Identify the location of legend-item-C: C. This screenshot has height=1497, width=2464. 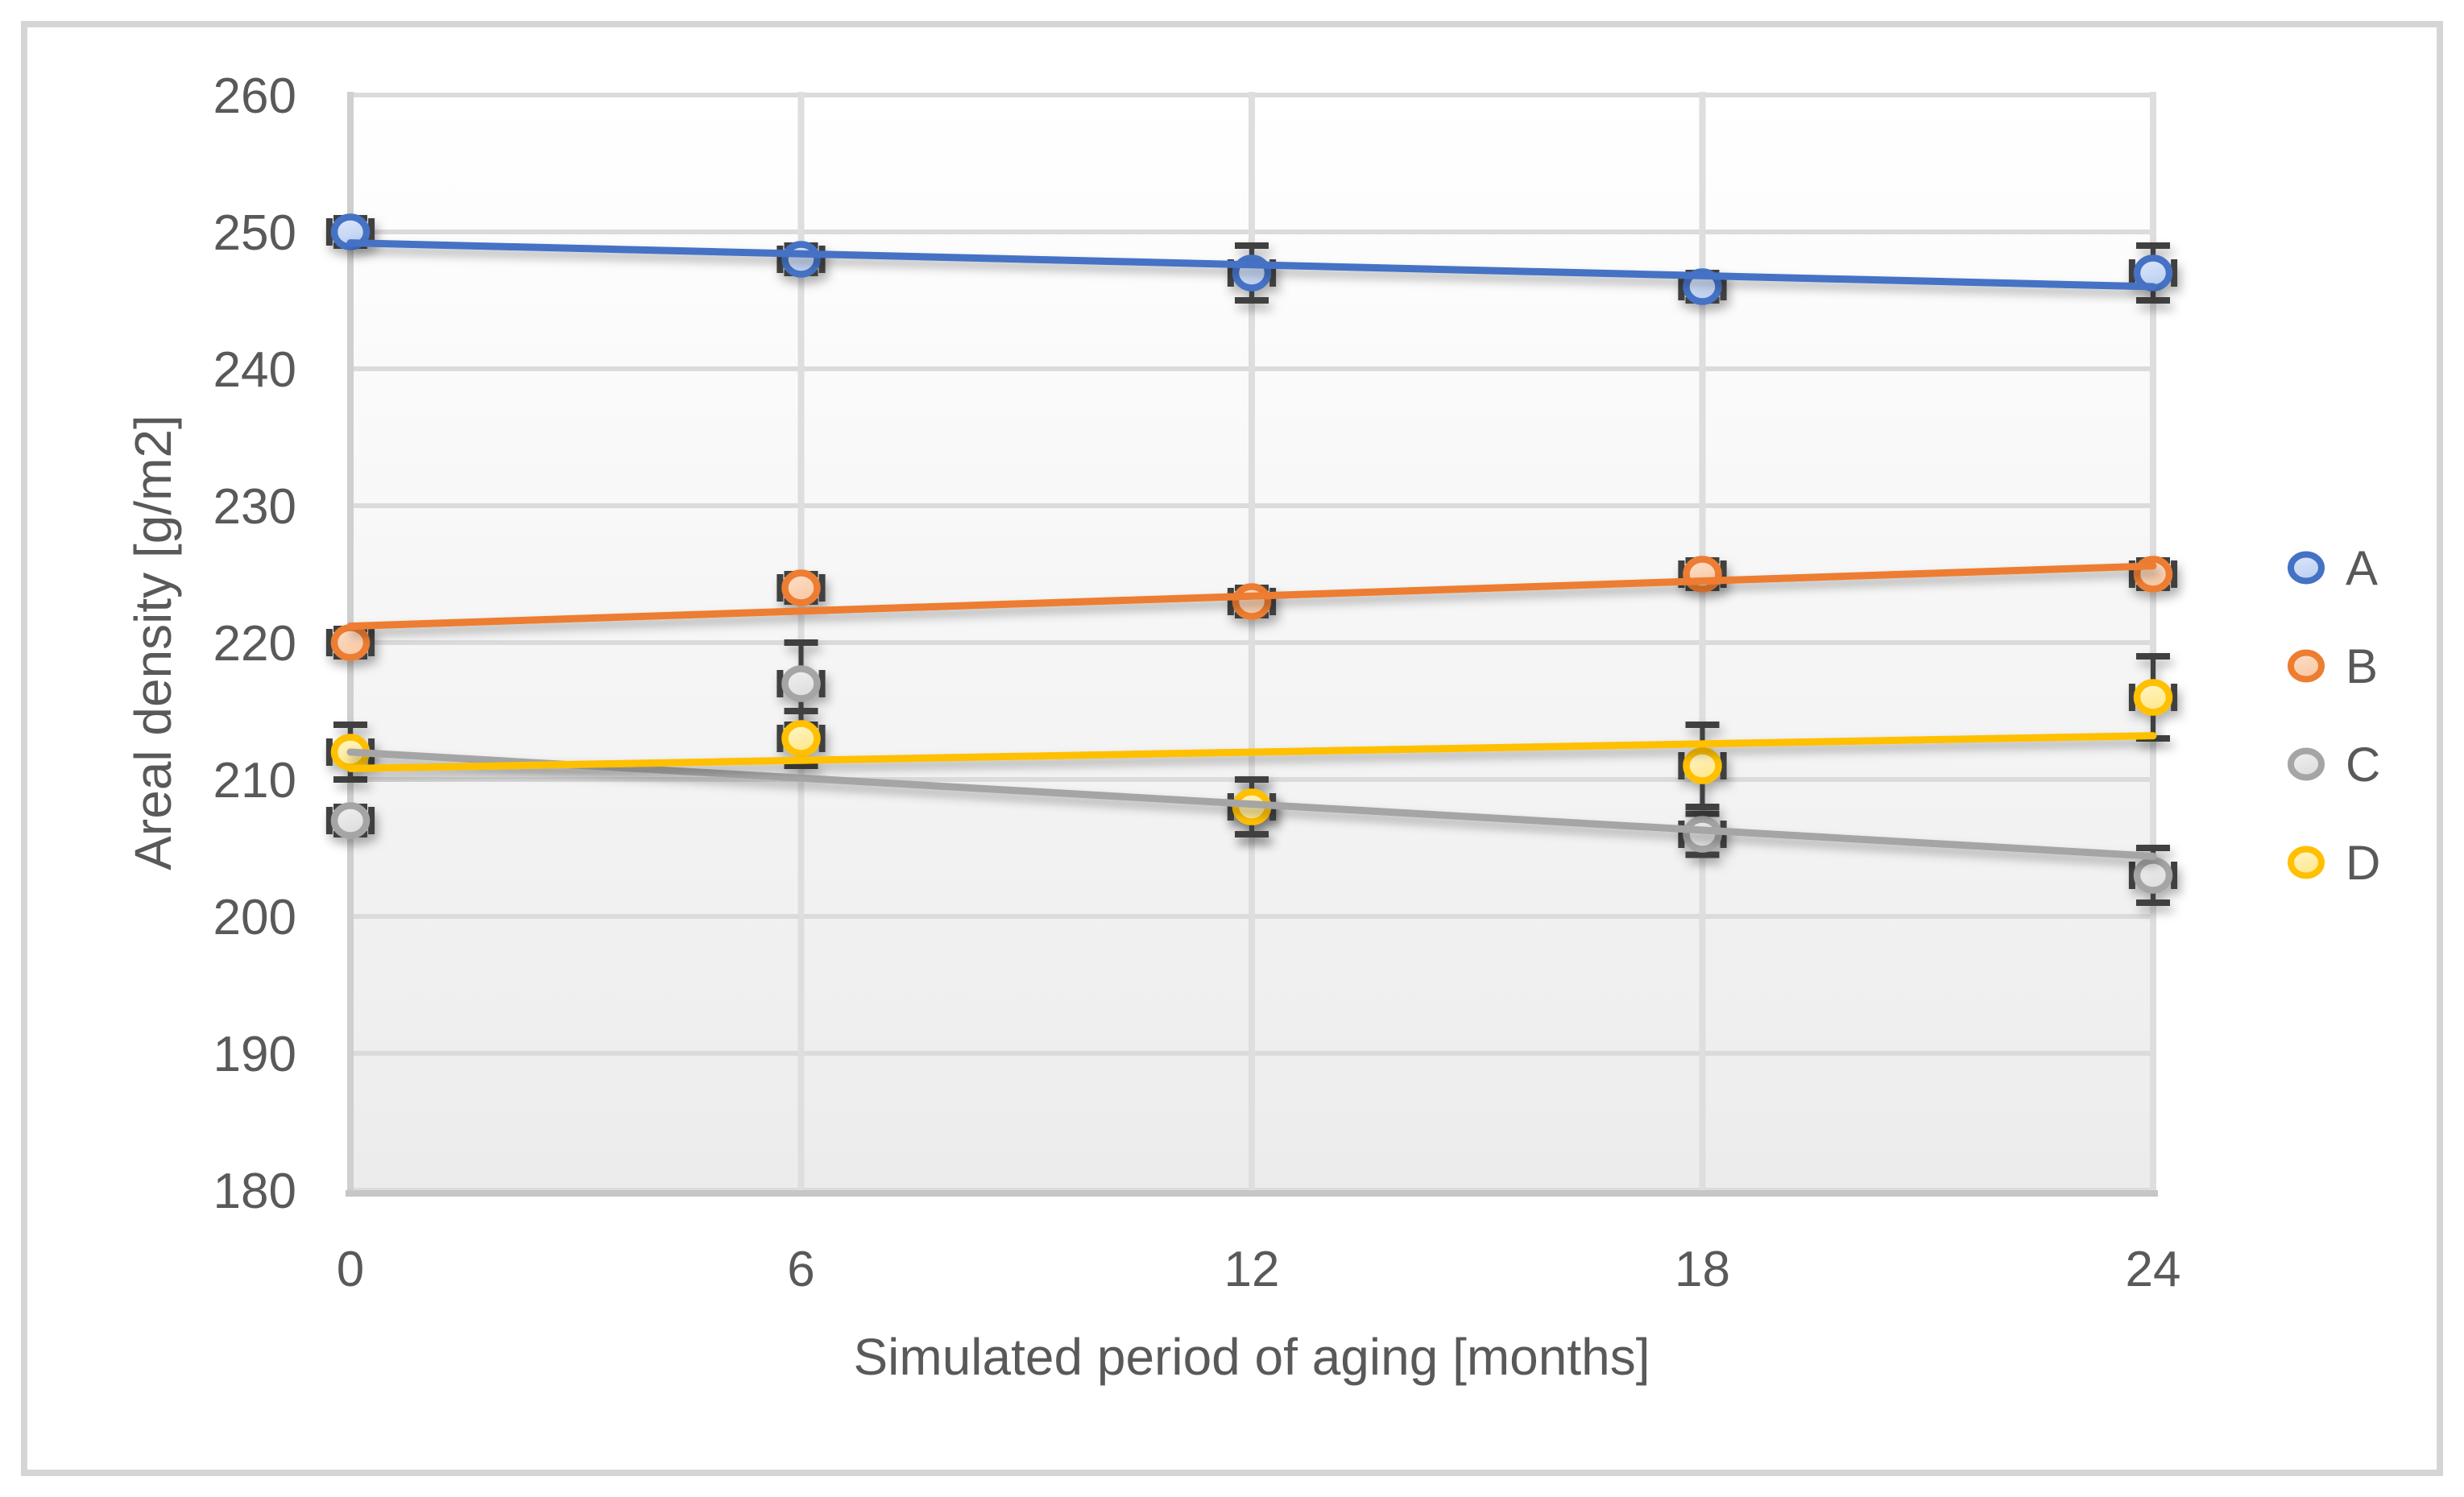
(2334, 765).